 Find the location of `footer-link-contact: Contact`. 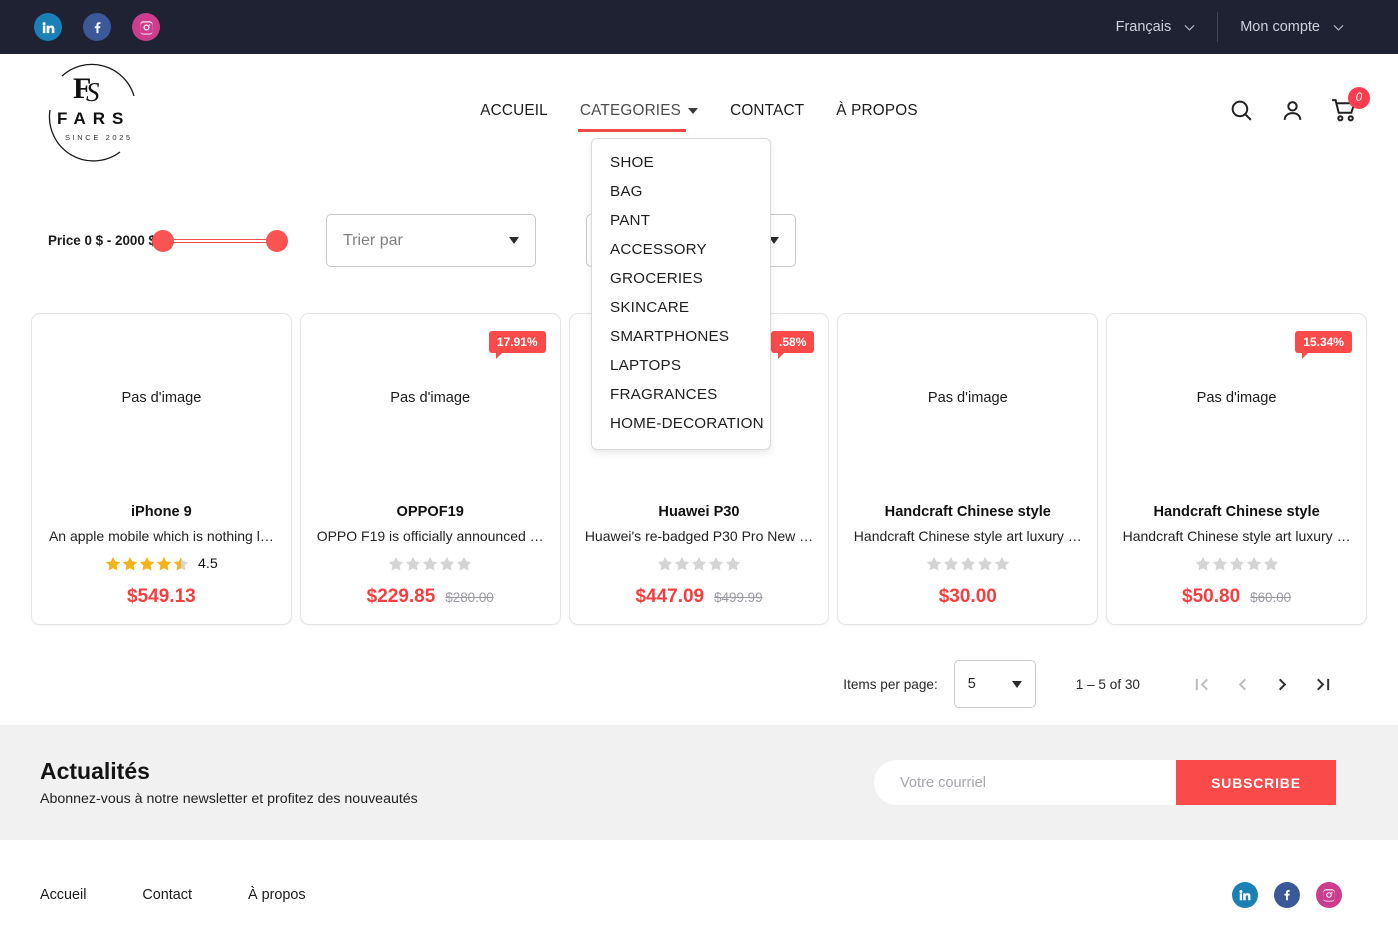

footer-link-contact: Contact is located at coordinates (167, 894).